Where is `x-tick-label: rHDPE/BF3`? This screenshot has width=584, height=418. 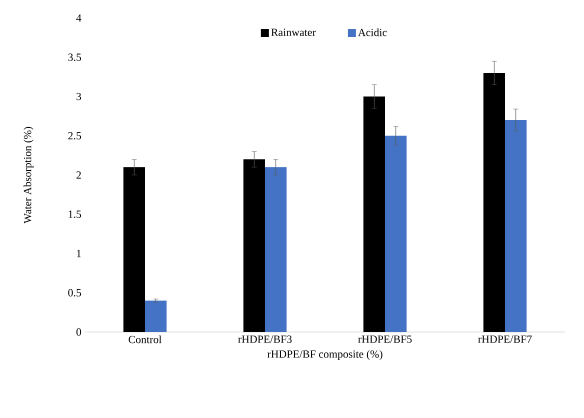 x-tick-label: rHDPE/BF3 is located at coordinates (265, 339).